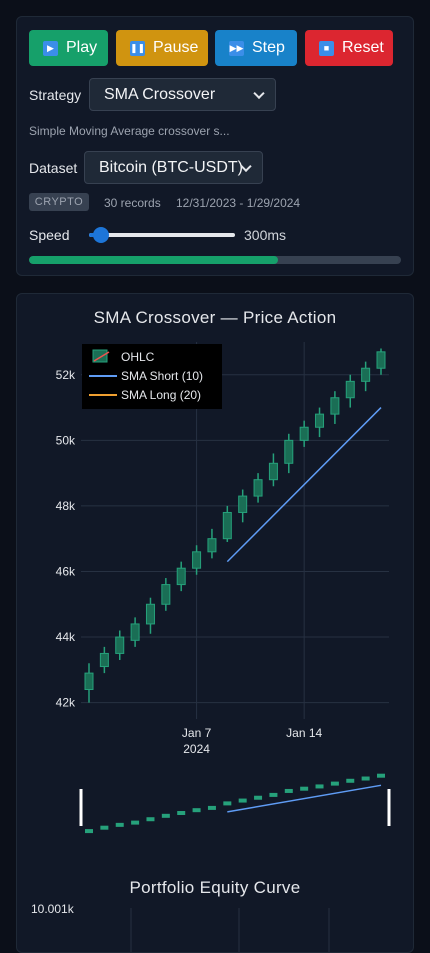 This screenshot has height=953, width=430. What do you see at coordinates (154, 260) in the screenshot?
I see `progress-bar-fill` at bounding box center [154, 260].